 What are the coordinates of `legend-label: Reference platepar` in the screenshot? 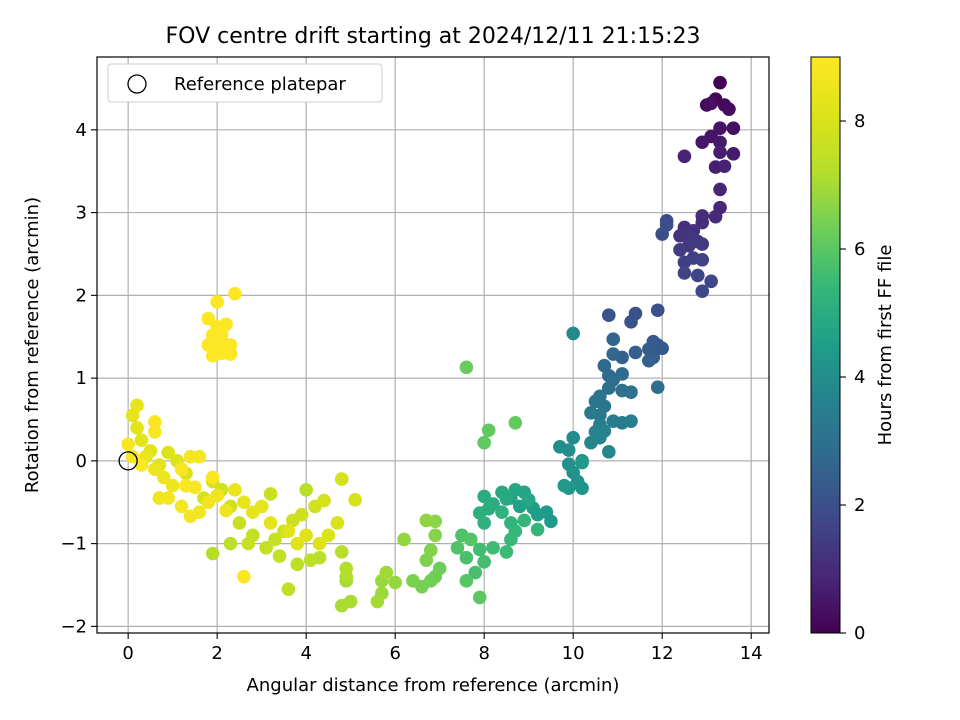 It's located at (260, 84).